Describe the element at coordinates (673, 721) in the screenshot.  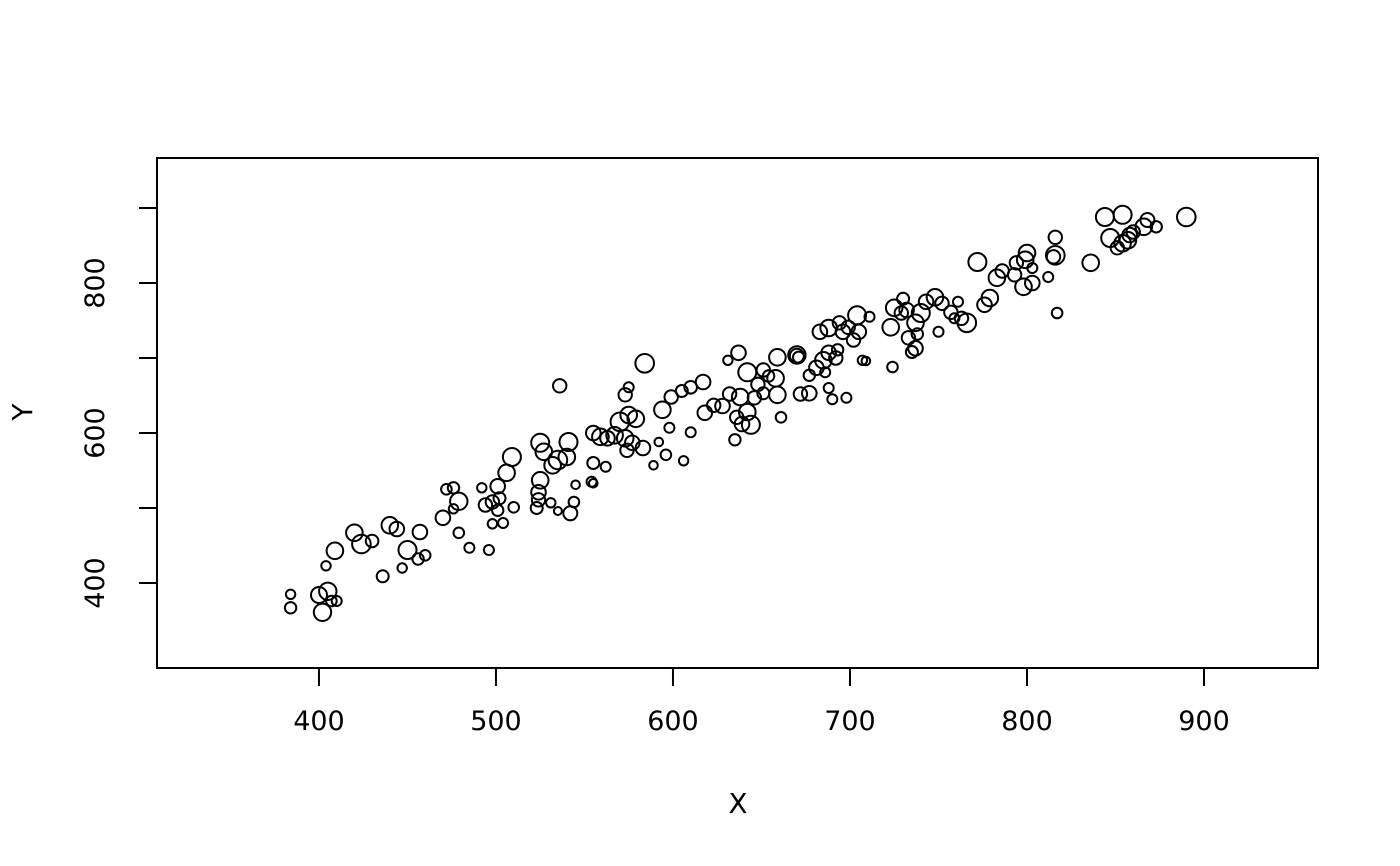
I see `x-tick-label: 600` at that location.